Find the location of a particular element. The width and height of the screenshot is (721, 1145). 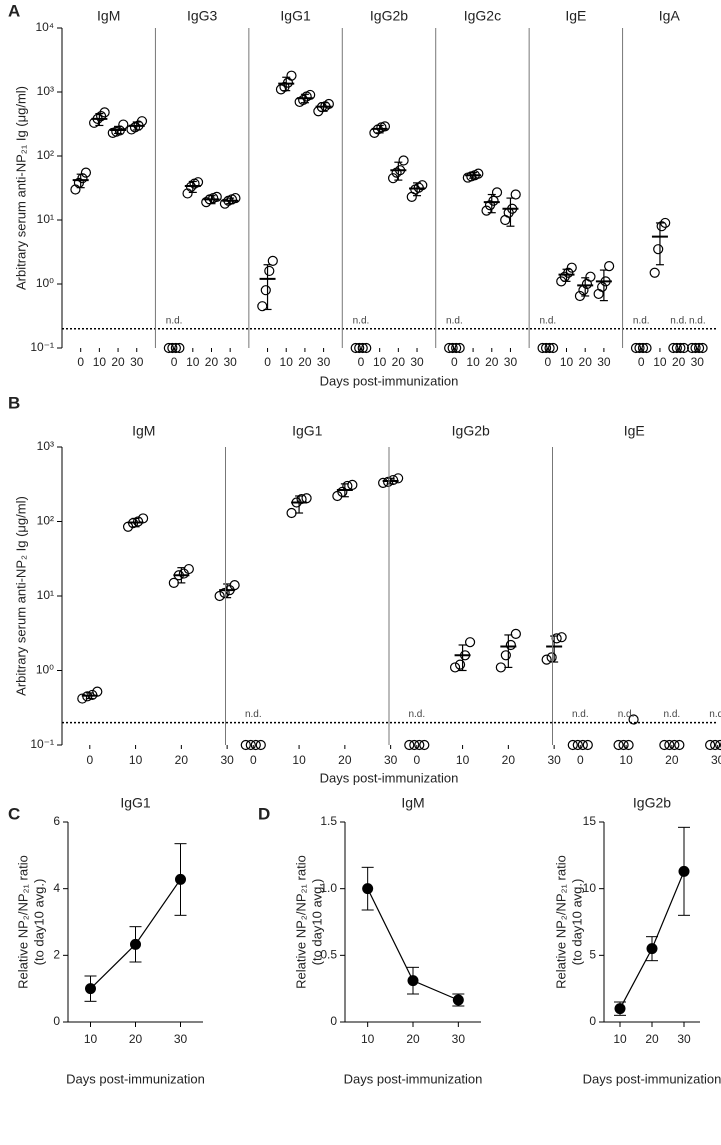

panel-label: C is located at coordinates (14, 813).